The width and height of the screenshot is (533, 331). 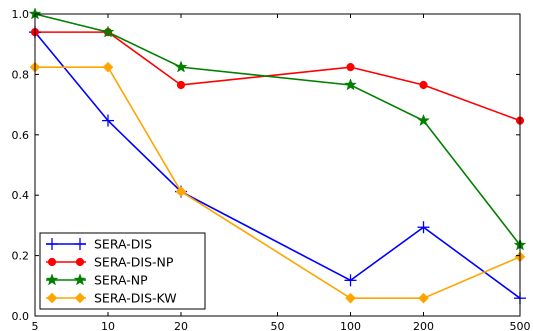 I want to click on y-tick-label: 0.4, so click(x=21, y=195).